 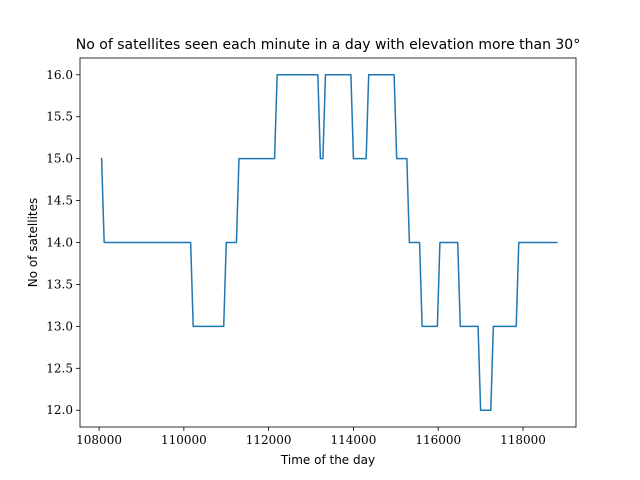 What do you see at coordinates (327, 460) in the screenshot?
I see `x-axis-label: Time of the day` at bounding box center [327, 460].